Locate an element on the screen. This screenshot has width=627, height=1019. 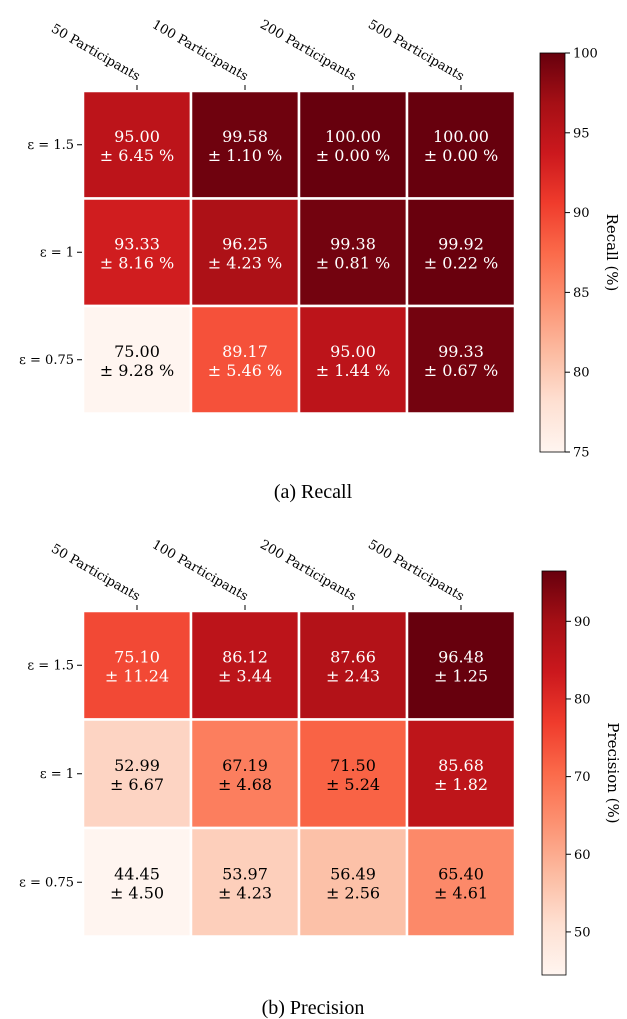
cell-value-label: 75.10 is located at coordinates (137, 656).